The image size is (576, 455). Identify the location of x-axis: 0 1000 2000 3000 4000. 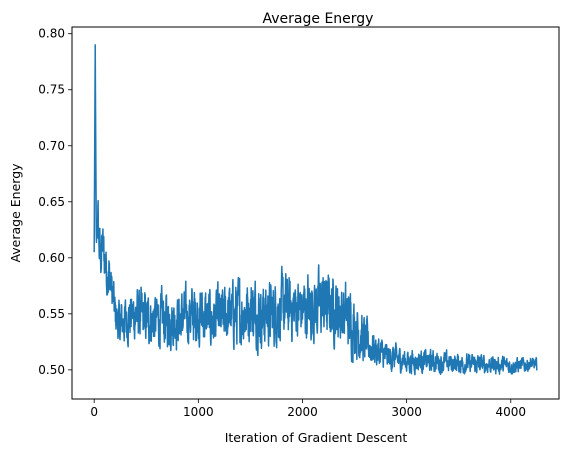
(308, 409).